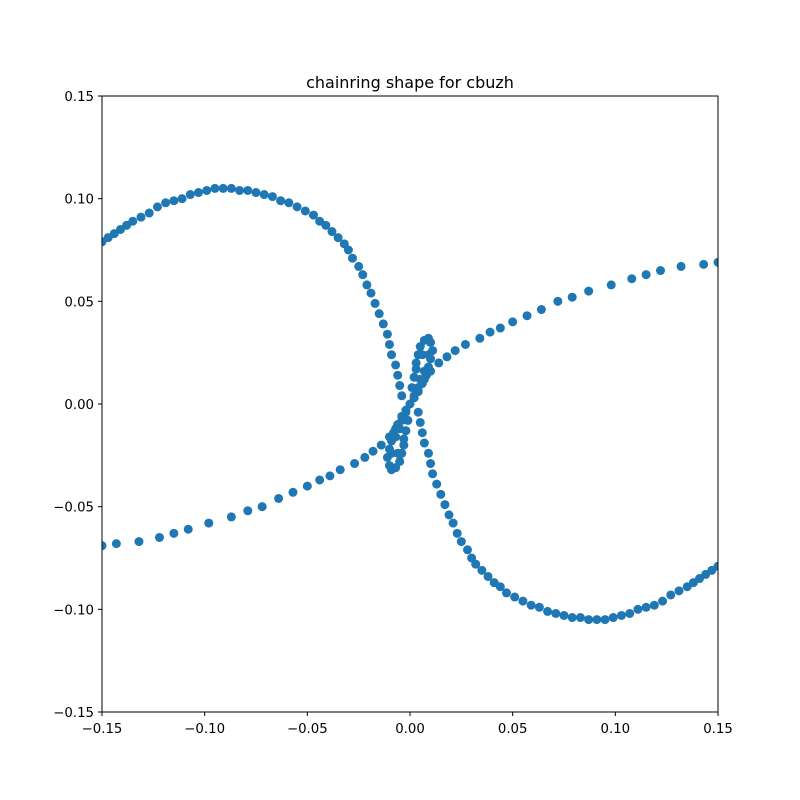  I want to click on y-tick-label: −0.15, so click(73, 713).